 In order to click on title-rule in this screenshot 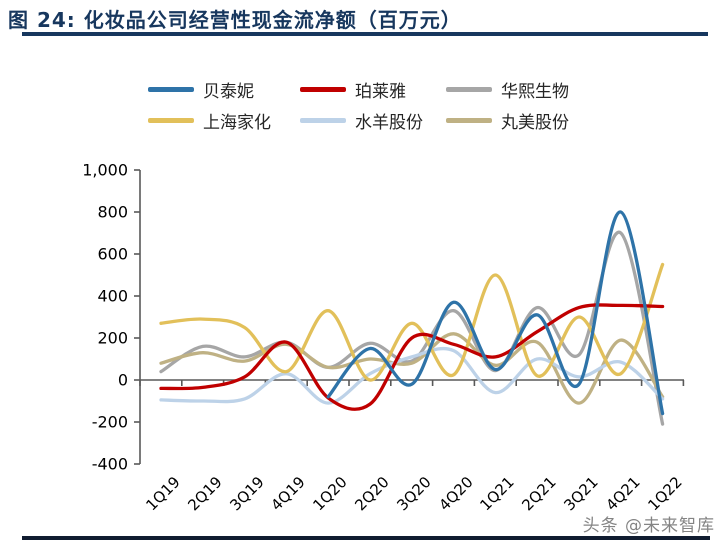, I will do `click(365, 34)`.